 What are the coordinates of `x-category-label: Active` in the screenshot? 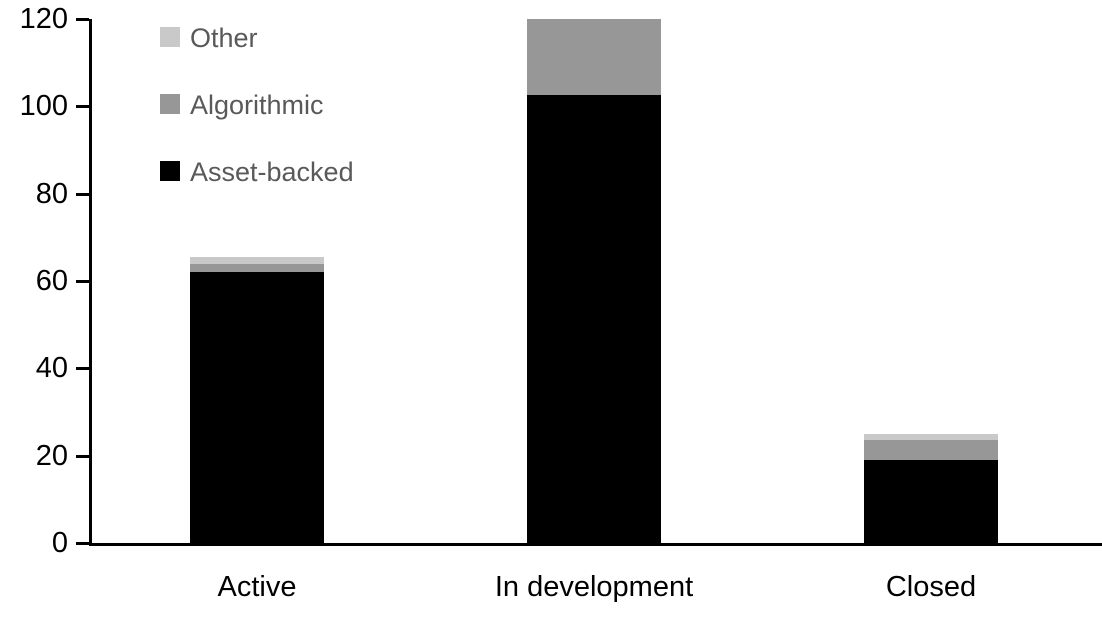 It's located at (257, 587).